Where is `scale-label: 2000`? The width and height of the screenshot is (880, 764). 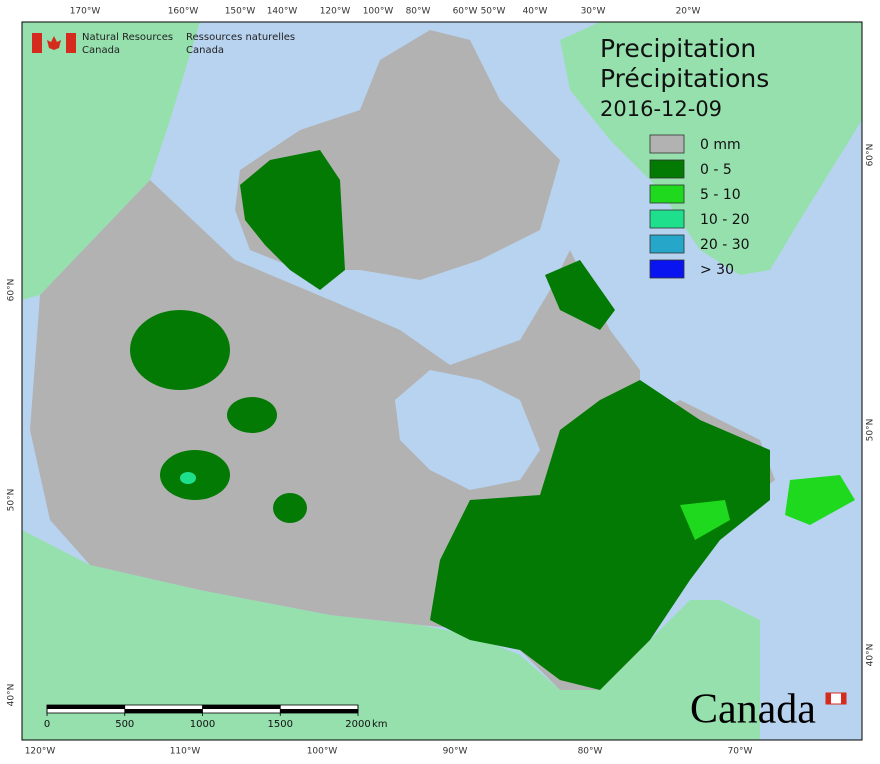
scale-label: 2000 is located at coordinates (357, 724).